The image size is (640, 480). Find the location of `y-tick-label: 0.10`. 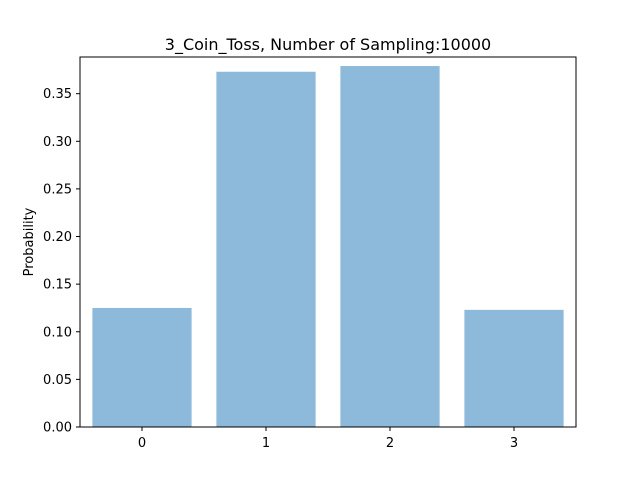

y-tick-label: 0.10 is located at coordinates (57, 332).